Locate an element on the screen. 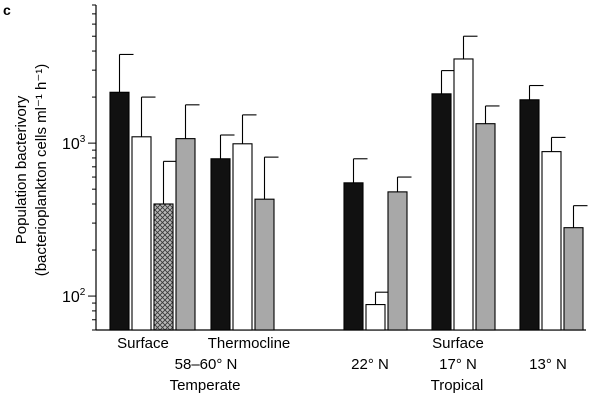 The image size is (600, 400). bar-surface-grey is located at coordinates (185, 234).